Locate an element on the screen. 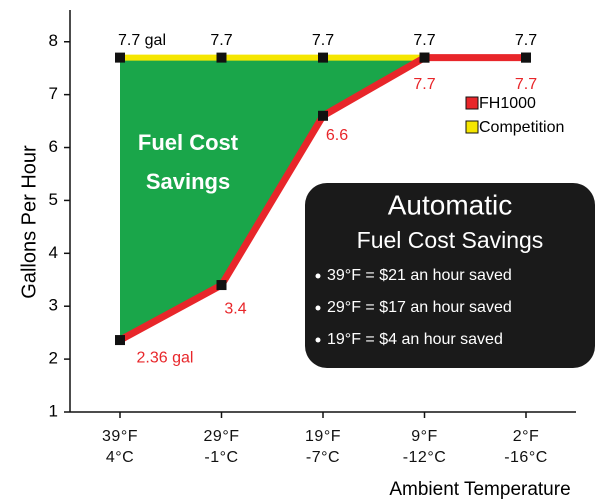 The width and height of the screenshot is (607, 500). y-tick-label: 4 is located at coordinates (53, 252).